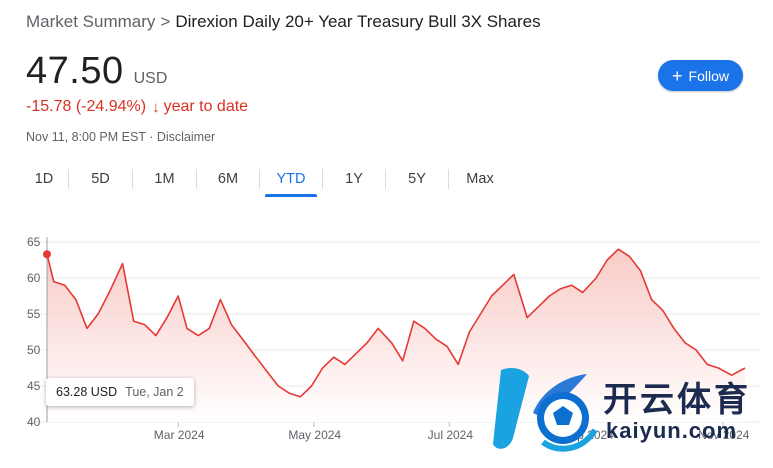 This screenshot has height=468, width=773. I want to click on y-tick-label: 60, so click(34, 278).